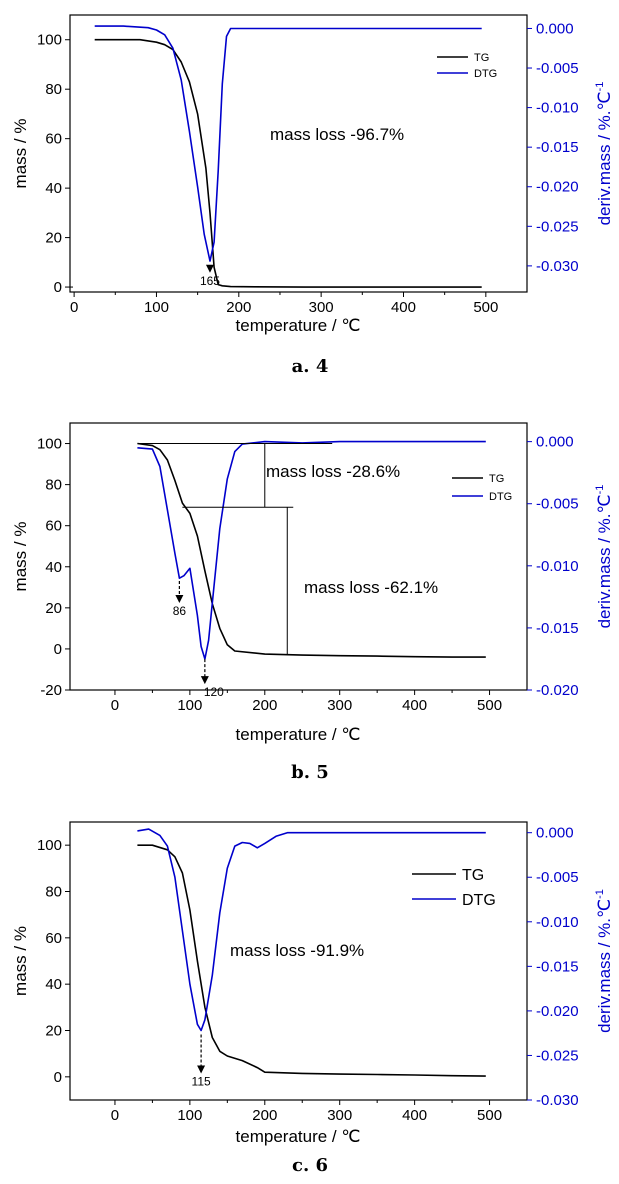 Image resolution: width=619 pixels, height=1184 pixels. What do you see at coordinates (210, 281) in the screenshot?
I see `peak-temperature-label: 165` at bounding box center [210, 281].